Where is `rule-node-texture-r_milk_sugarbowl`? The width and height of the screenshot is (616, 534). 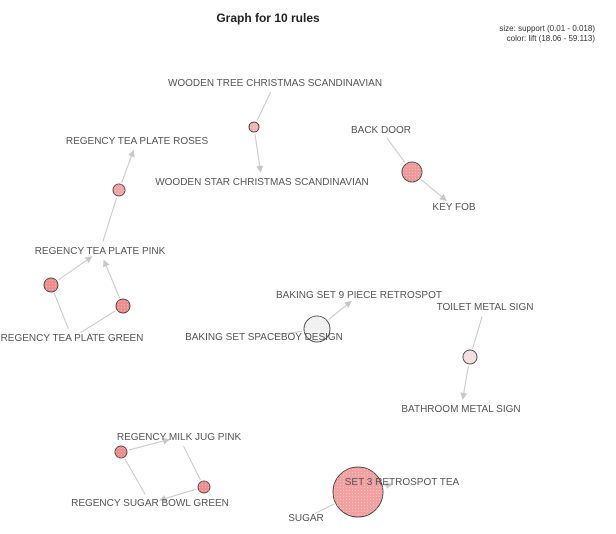 rule-node-texture-r_milk_sugarbowl is located at coordinates (204, 487).